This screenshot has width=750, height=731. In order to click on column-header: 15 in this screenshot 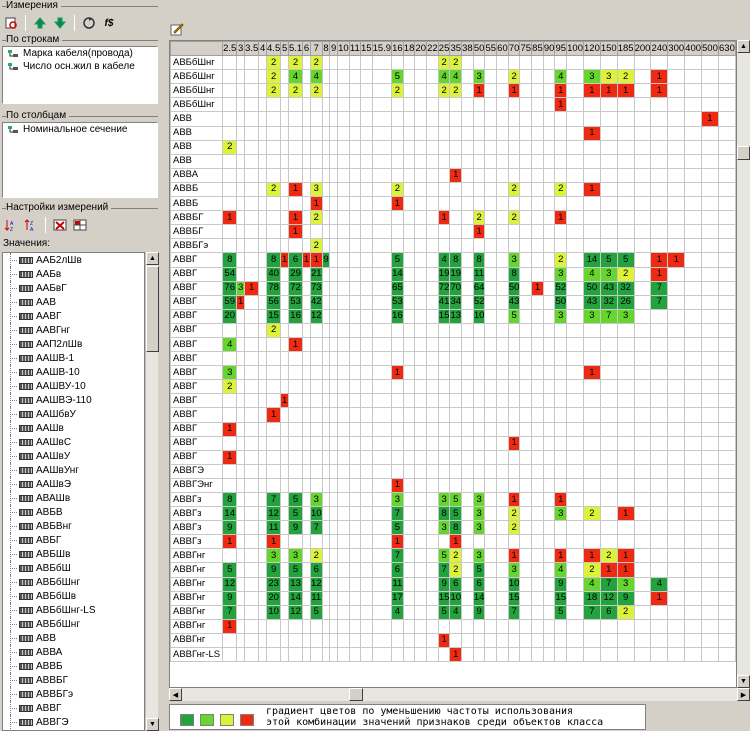, I will do `click(366, 49)`.